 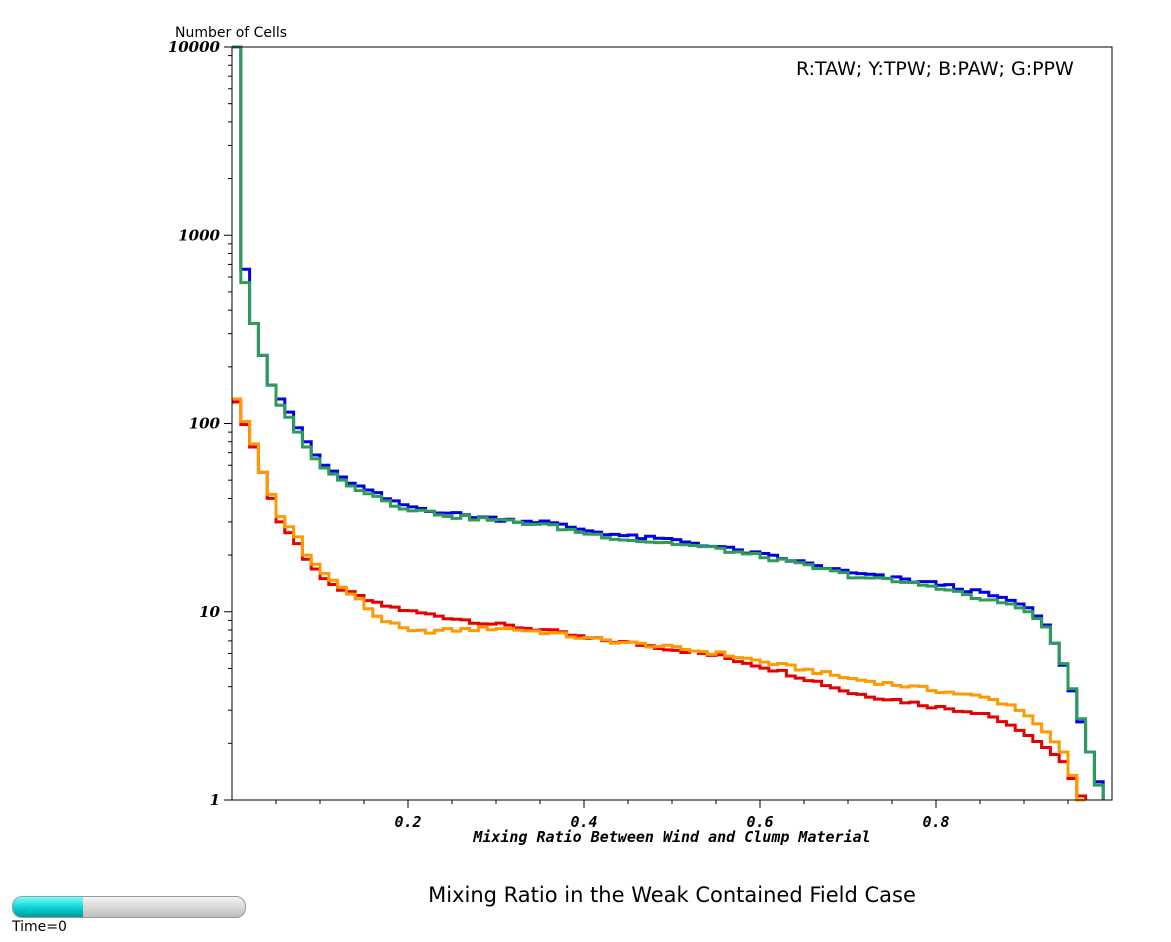 I want to click on y-tick-label: 1000, so click(x=199, y=235).